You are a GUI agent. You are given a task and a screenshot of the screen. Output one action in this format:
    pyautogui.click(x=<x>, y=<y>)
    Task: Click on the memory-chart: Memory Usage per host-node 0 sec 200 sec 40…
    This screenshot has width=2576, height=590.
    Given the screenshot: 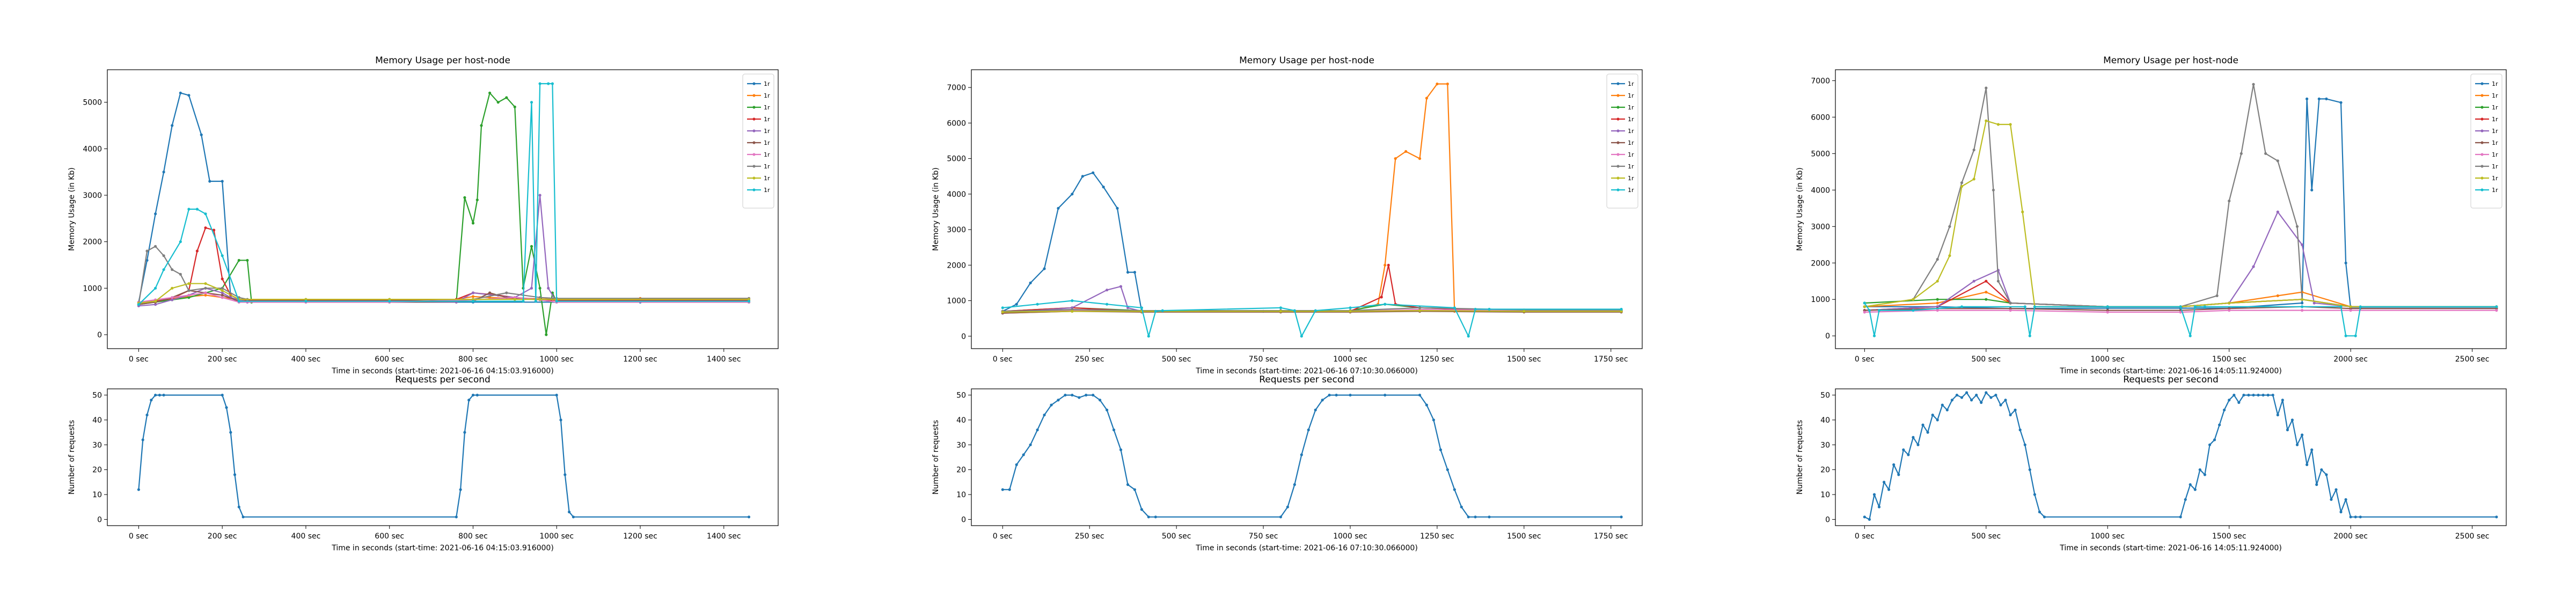 What is the action you would take?
    pyautogui.click(x=423, y=215)
    